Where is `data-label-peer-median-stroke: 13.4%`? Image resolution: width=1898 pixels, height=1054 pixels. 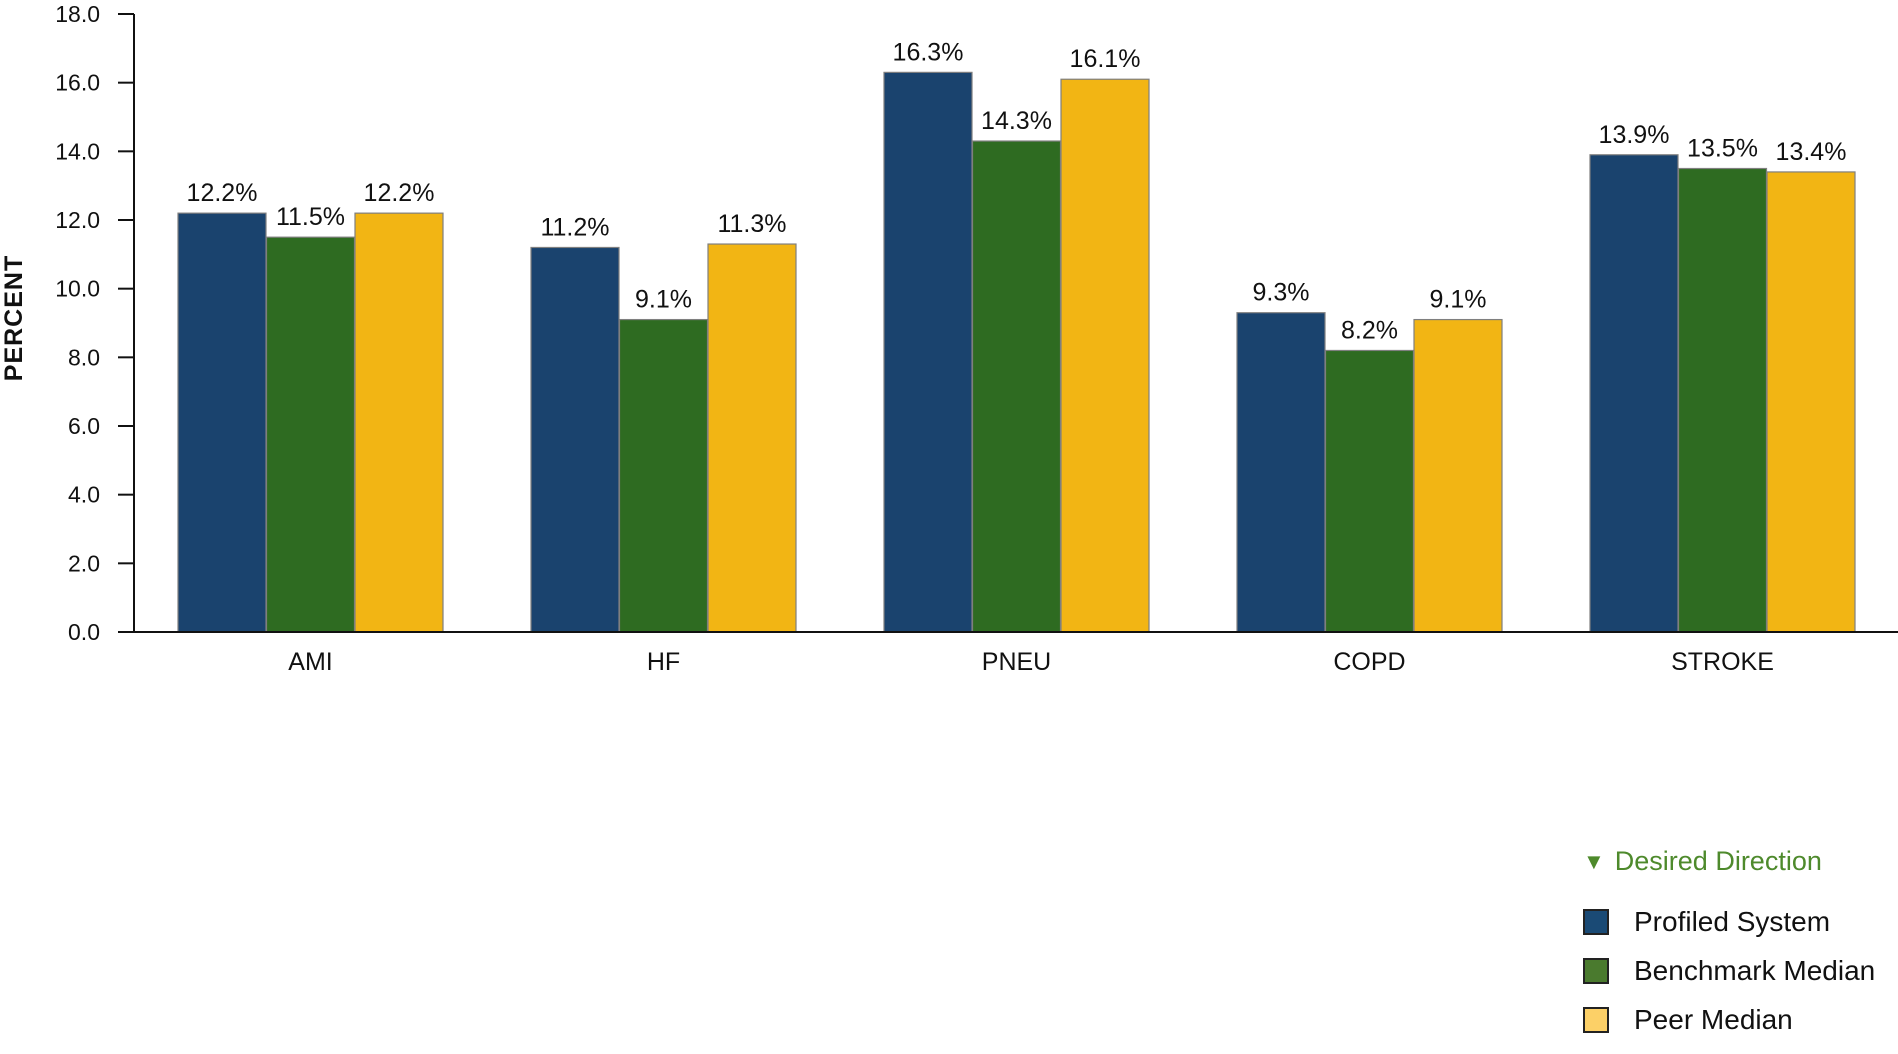 data-label-peer-median-stroke: 13.4% is located at coordinates (1811, 152).